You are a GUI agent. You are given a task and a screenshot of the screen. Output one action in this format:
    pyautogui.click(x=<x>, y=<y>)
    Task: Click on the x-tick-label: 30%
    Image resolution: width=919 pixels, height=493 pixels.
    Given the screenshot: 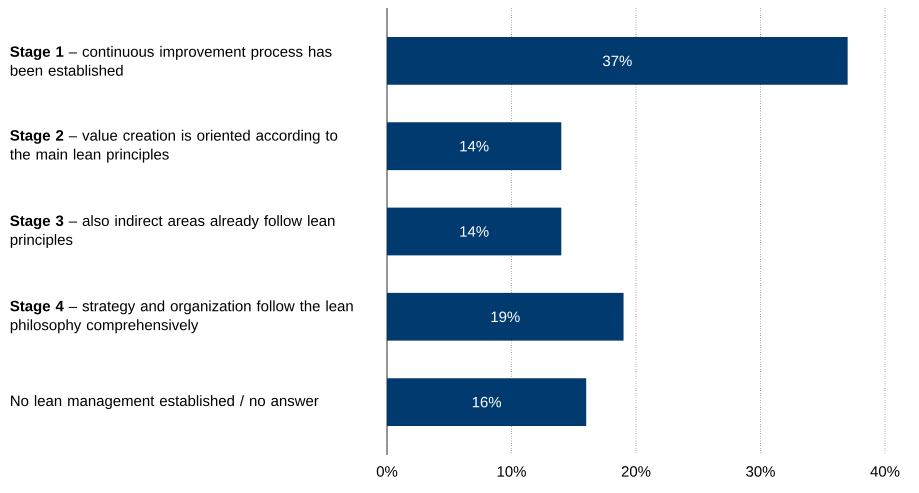 What is the action you would take?
    pyautogui.click(x=760, y=471)
    